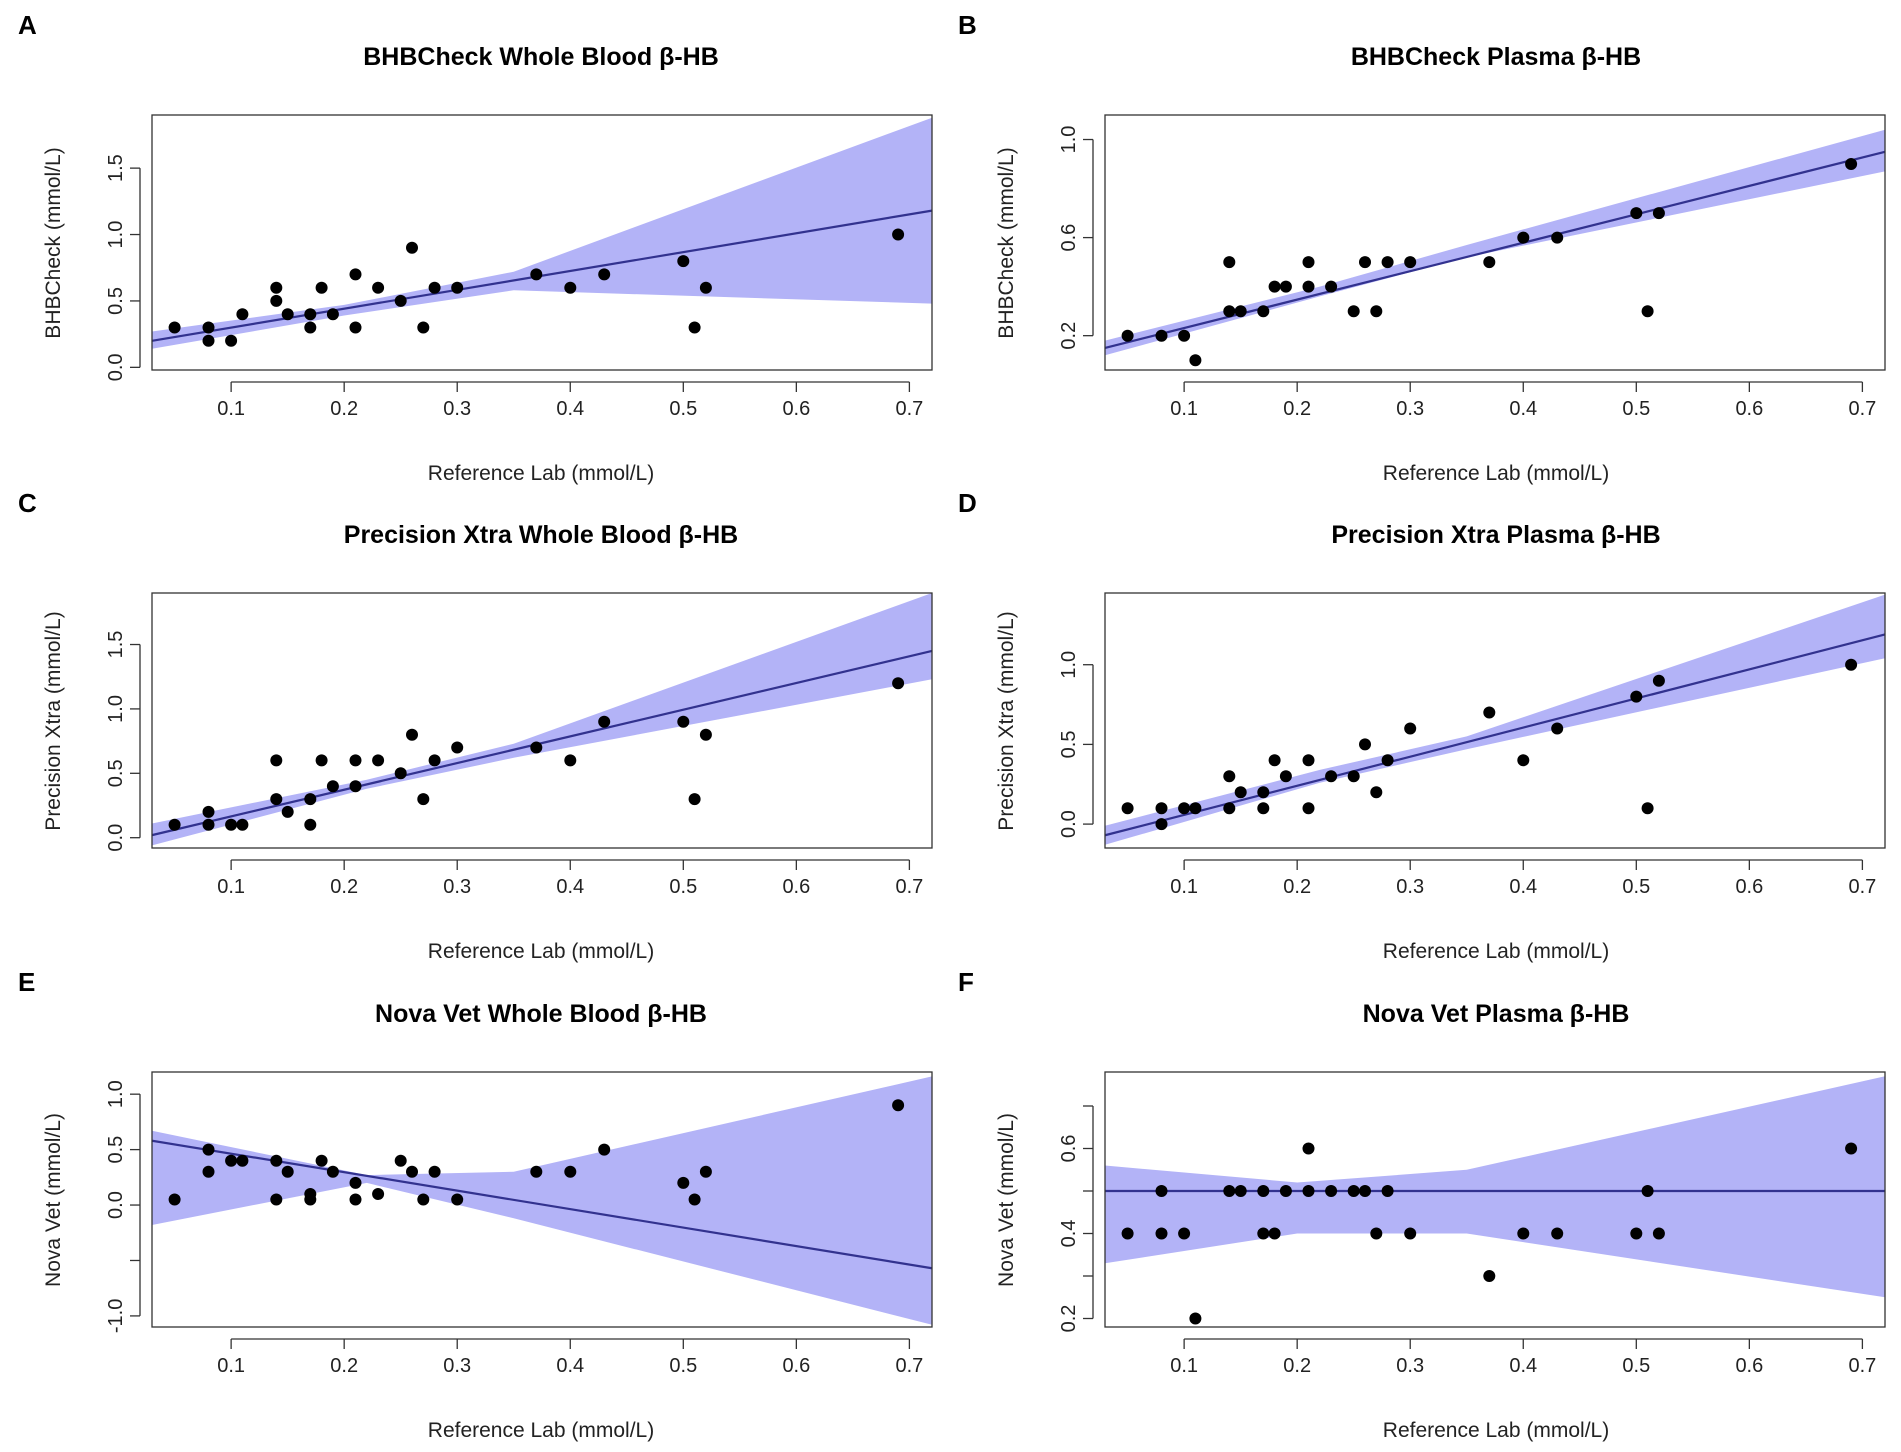 The width and height of the screenshot is (1901, 1452). Describe the element at coordinates (967, 503) in the screenshot. I see `panel-letter: D` at that location.